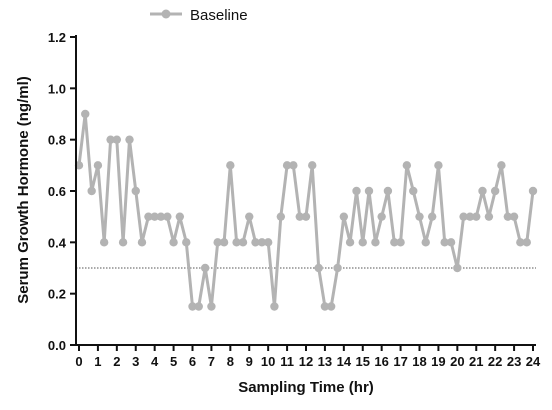 The height and width of the screenshot is (410, 552). I want to click on x-tick-label: 6, so click(192, 361).